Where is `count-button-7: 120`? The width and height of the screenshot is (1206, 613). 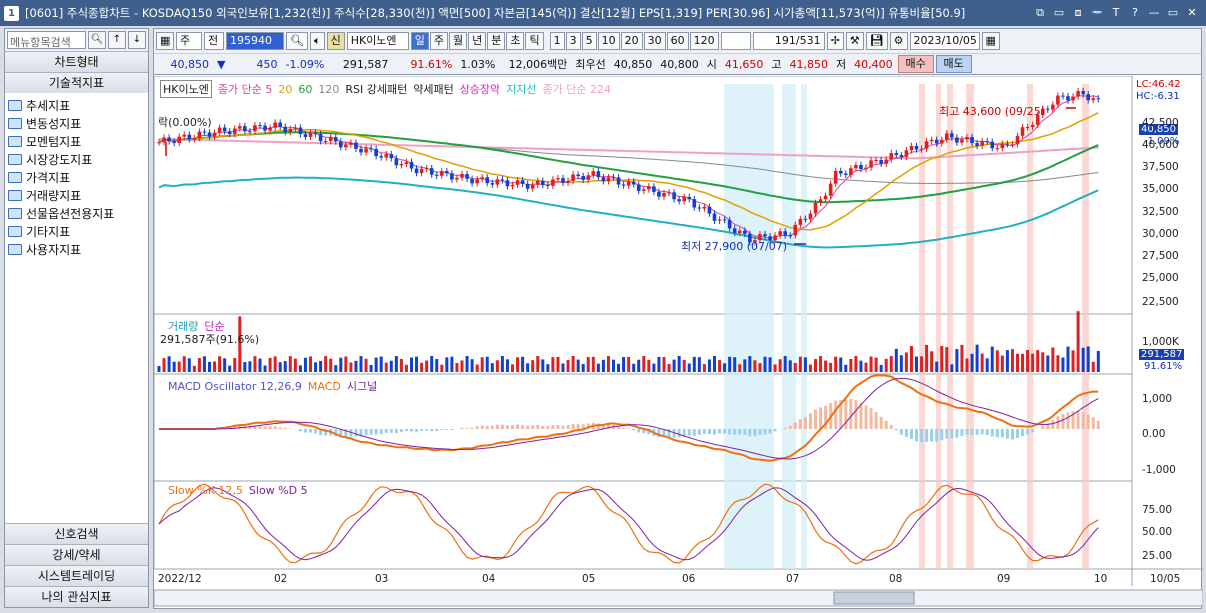
count-button-7: 120 is located at coordinates (704, 41).